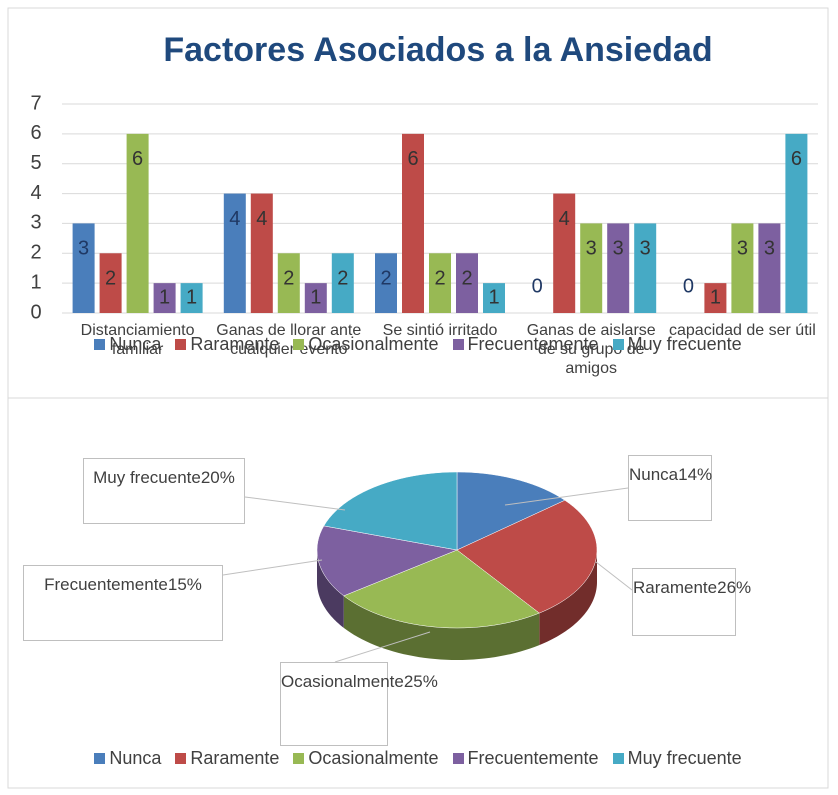 The image size is (838, 795). I want to click on callout-name: Frecuentemente, so click(106, 584).